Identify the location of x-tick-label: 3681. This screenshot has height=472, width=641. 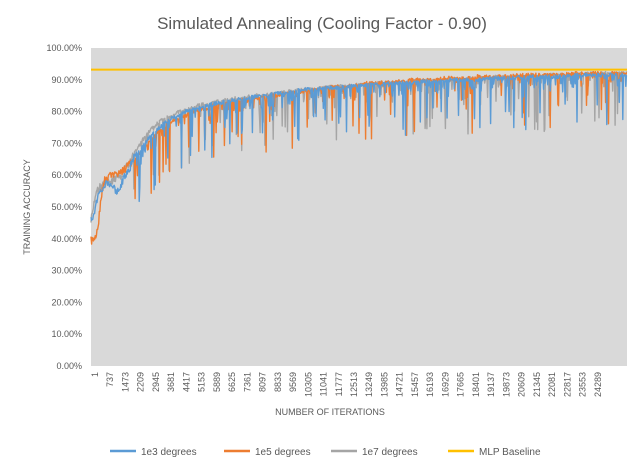
(171, 382).